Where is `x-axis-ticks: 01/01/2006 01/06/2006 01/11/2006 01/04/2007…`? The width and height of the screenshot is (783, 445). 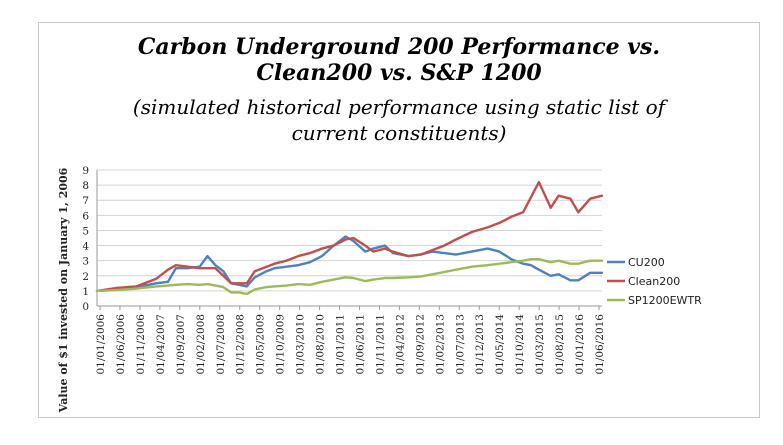
x-axis-ticks: 01/01/2006 01/06/2006 01/11/2006 01/04/2007… is located at coordinates (350, 340).